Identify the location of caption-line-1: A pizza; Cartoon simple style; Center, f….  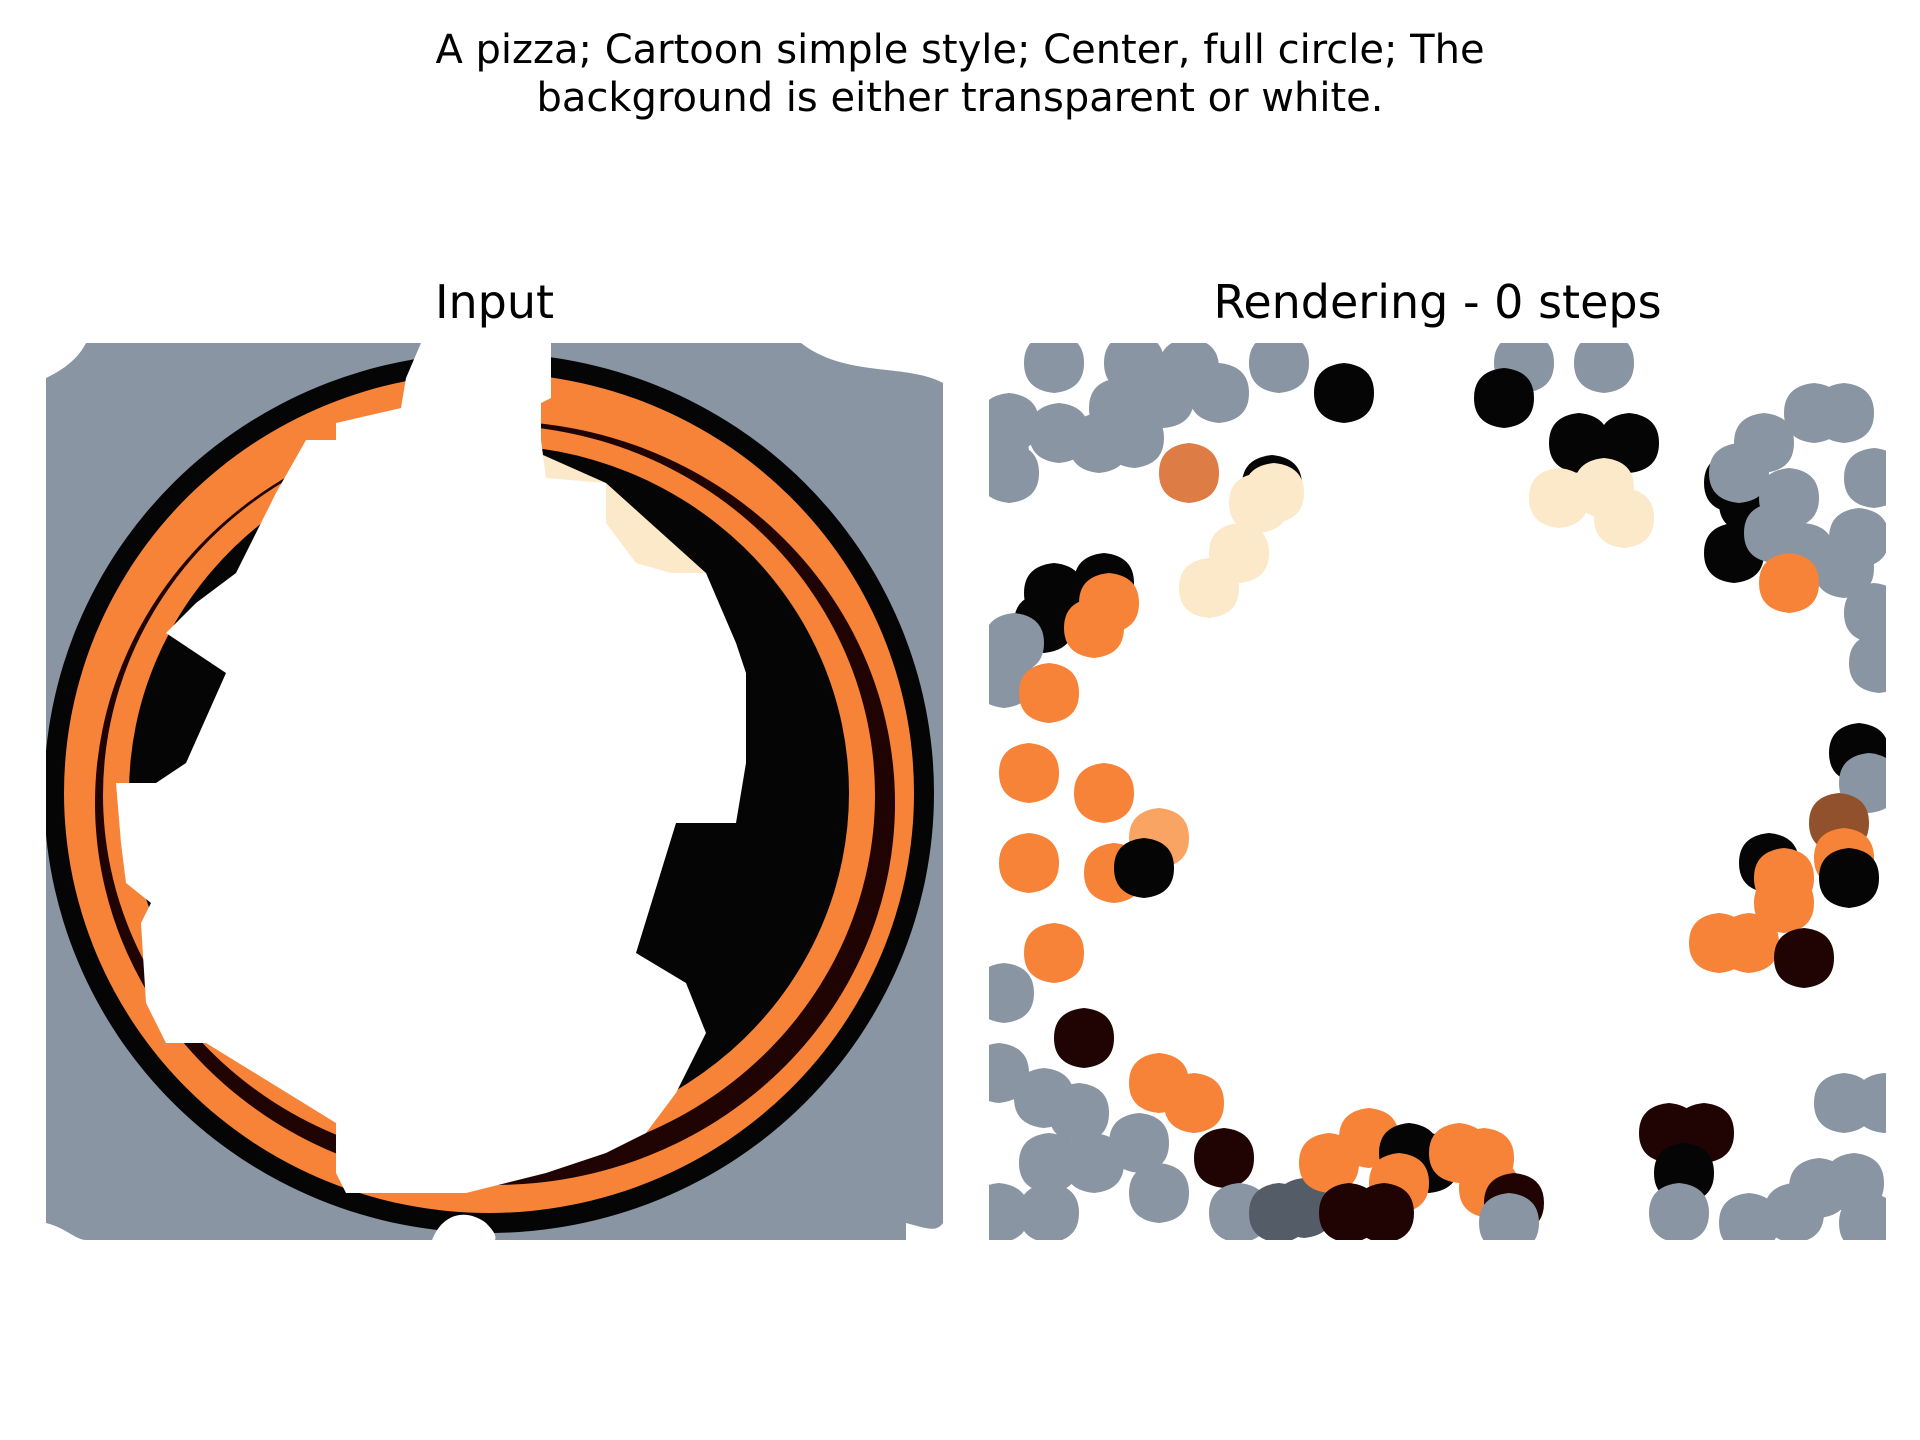
(960, 50).